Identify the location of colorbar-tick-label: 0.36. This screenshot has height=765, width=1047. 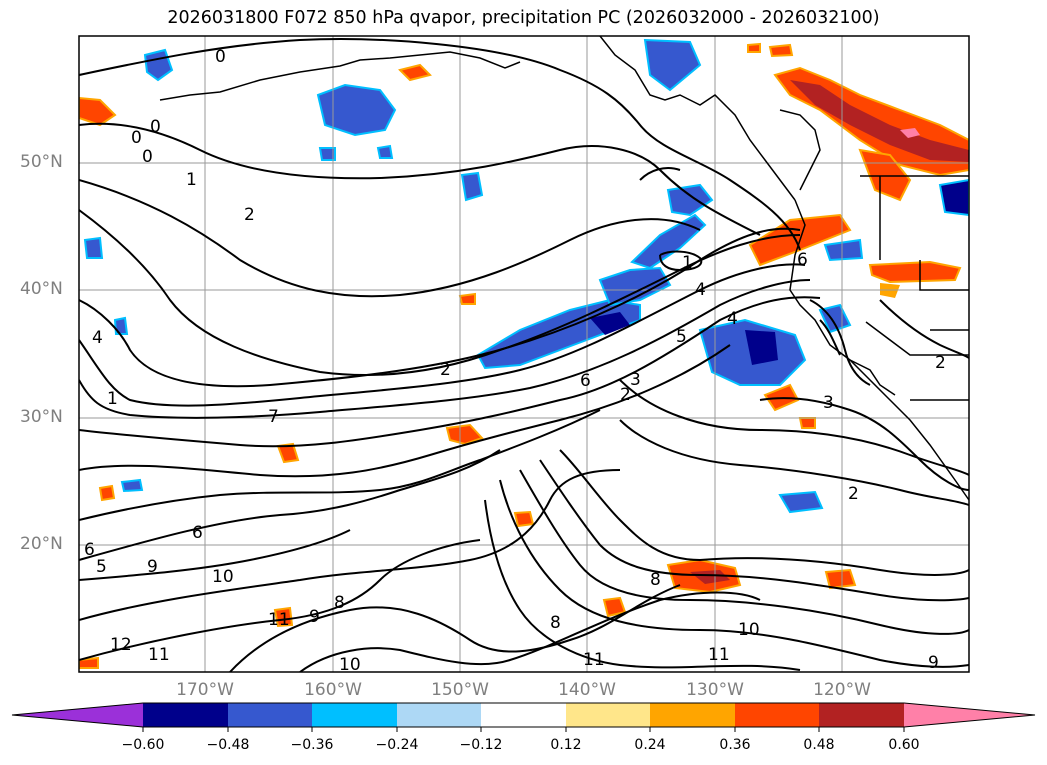
(735, 745).